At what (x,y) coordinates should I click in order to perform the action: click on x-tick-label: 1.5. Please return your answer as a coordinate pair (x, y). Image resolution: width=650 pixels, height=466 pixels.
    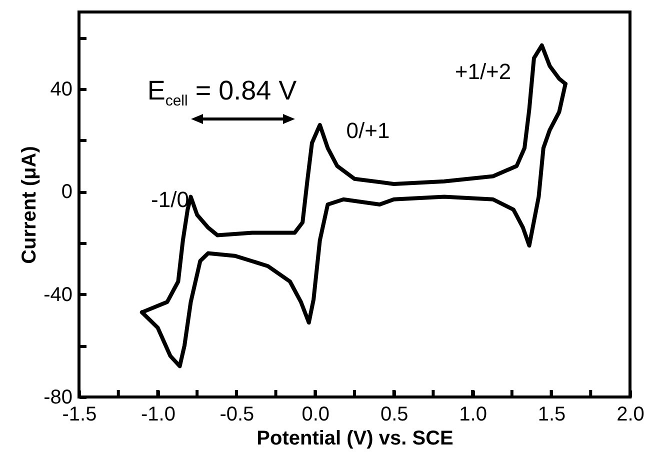
    Looking at the image, I should click on (552, 415).